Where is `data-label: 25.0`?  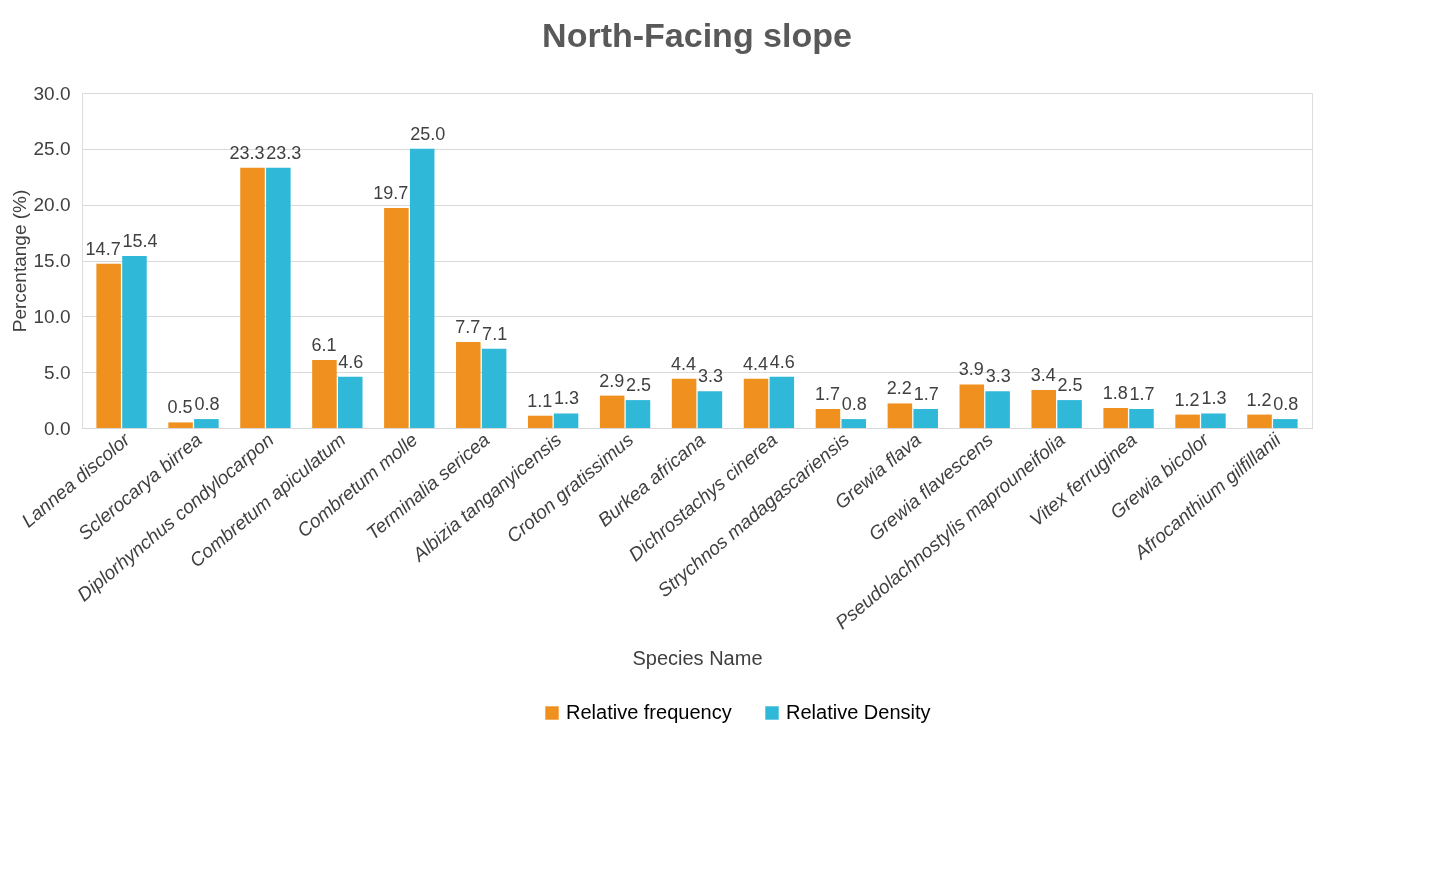 data-label: 25.0 is located at coordinates (428, 133).